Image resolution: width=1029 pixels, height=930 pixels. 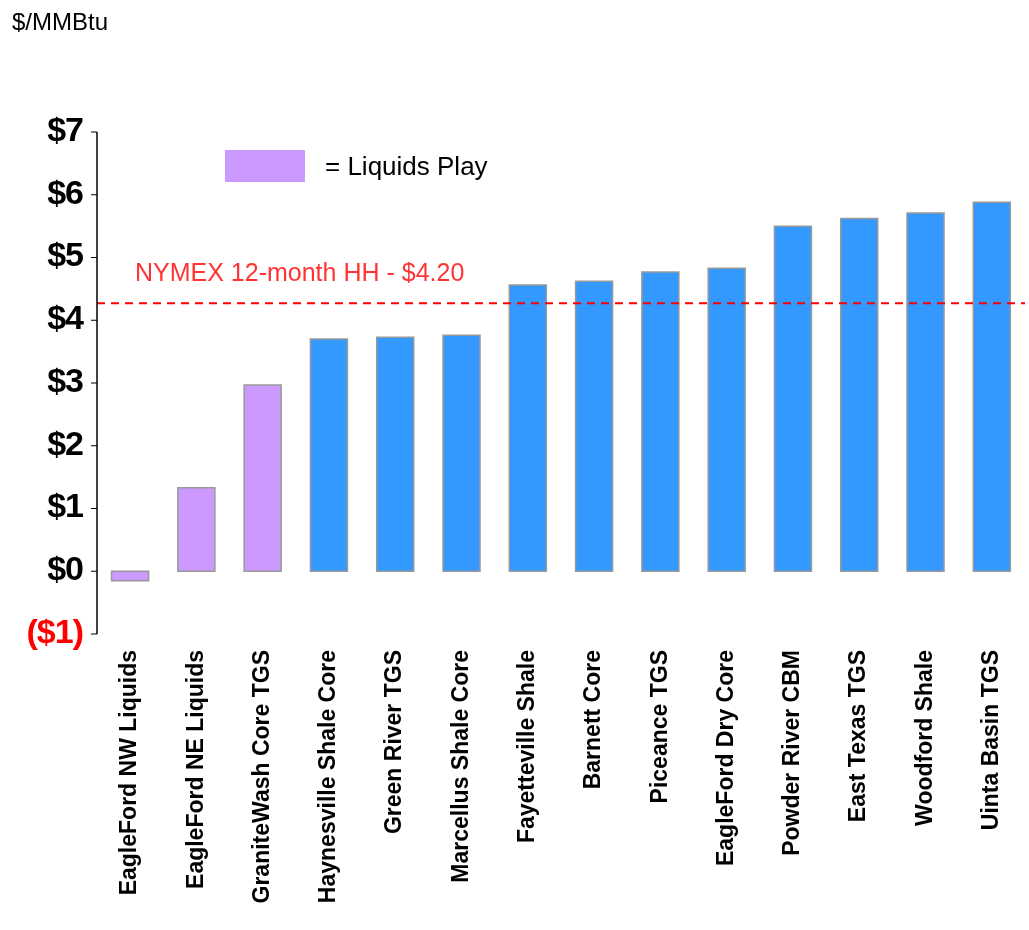 What do you see at coordinates (66, 317) in the screenshot?
I see `y-tick-label: $4` at bounding box center [66, 317].